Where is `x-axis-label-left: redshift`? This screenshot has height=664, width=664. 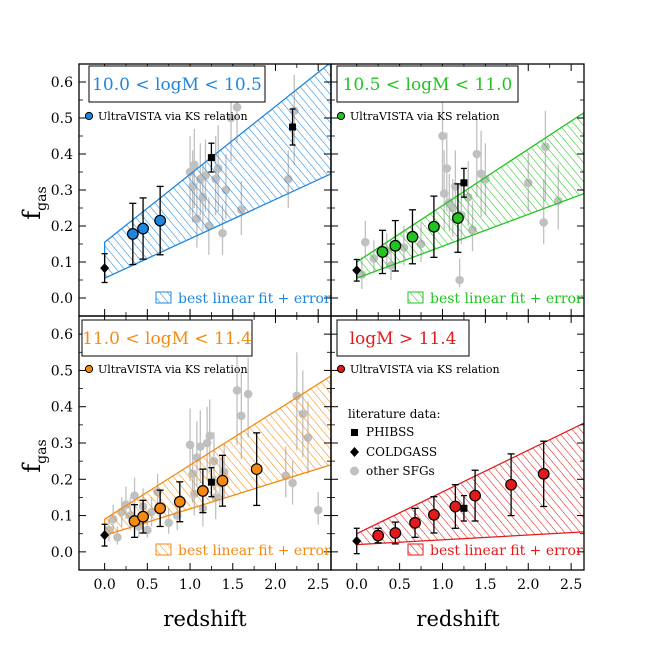
x-axis-label-left: redshift is located at coordinates (205, 619).